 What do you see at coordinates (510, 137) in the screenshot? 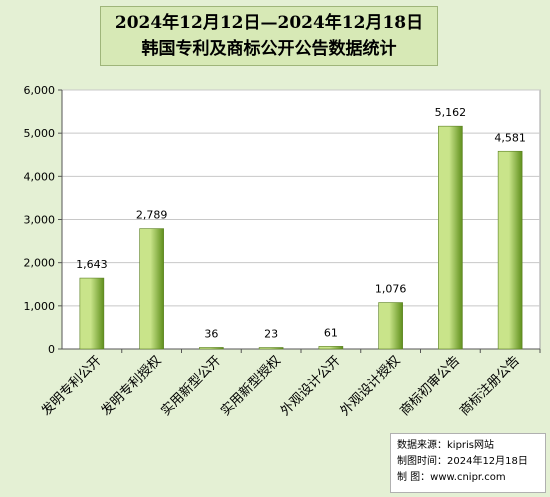
I see `data-label: 4,581` at bounding box center [510, 137].